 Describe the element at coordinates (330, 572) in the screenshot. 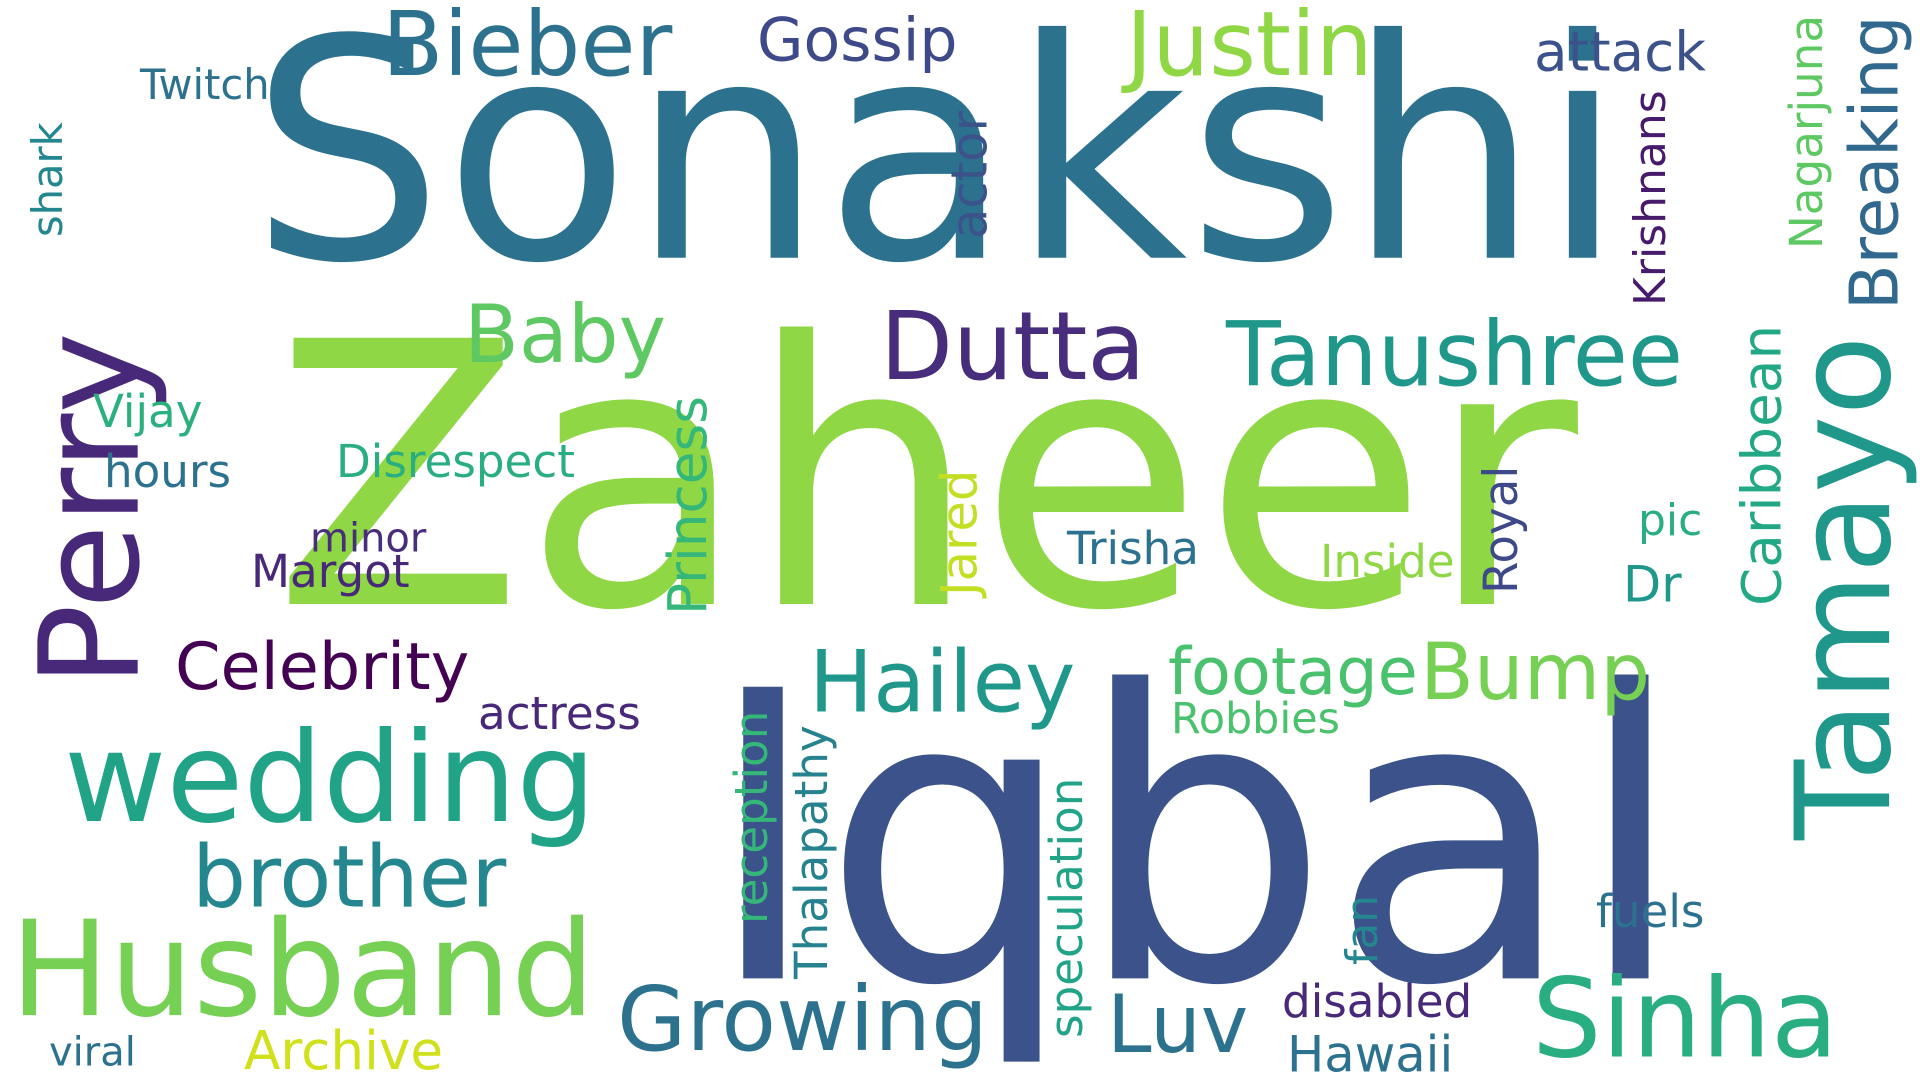

I see `word-margot: Margot` at that location.